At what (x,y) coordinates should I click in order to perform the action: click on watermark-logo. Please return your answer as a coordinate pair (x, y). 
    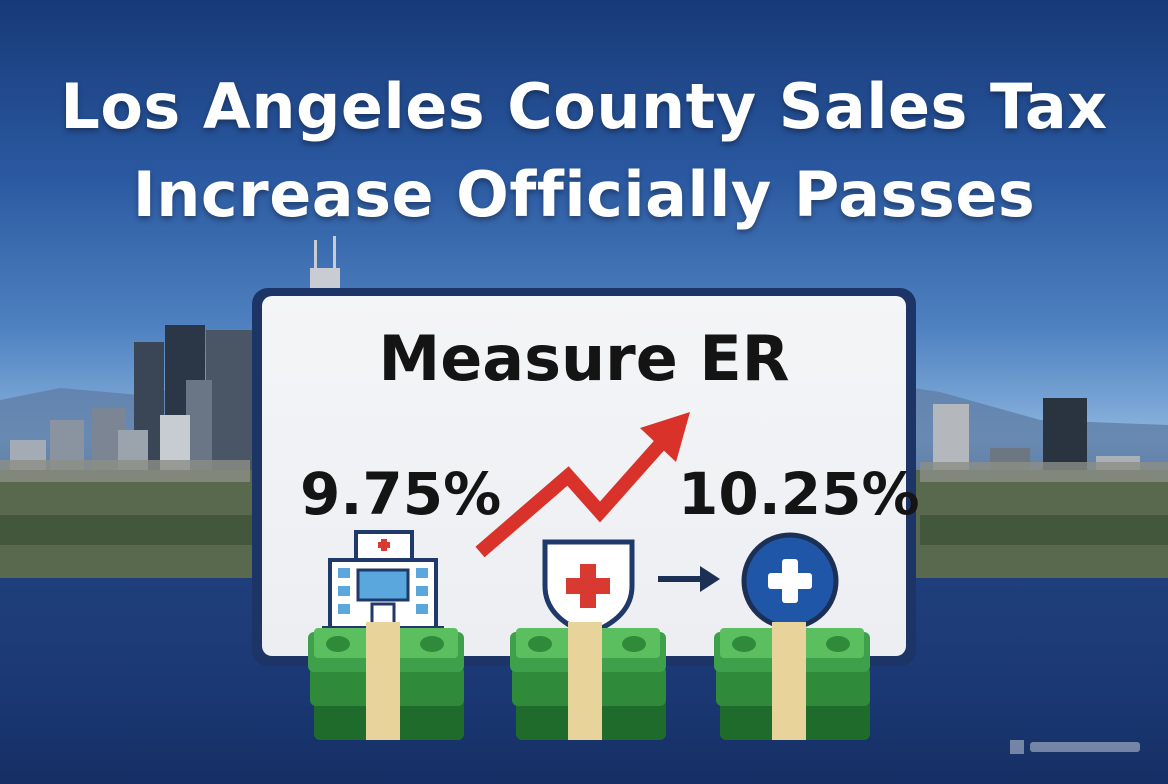
    Looking at the image, I should click on (1075, 747).